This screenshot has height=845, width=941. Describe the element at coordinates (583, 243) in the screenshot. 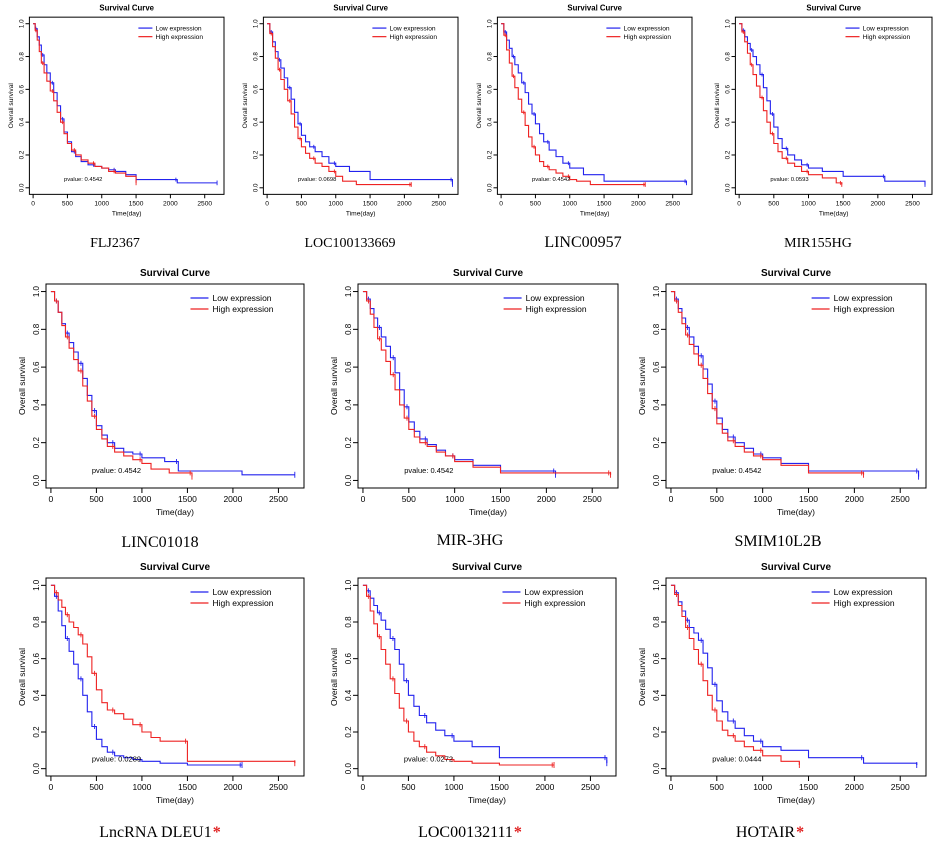

I see `gene-caption: LINC00957` at that location.